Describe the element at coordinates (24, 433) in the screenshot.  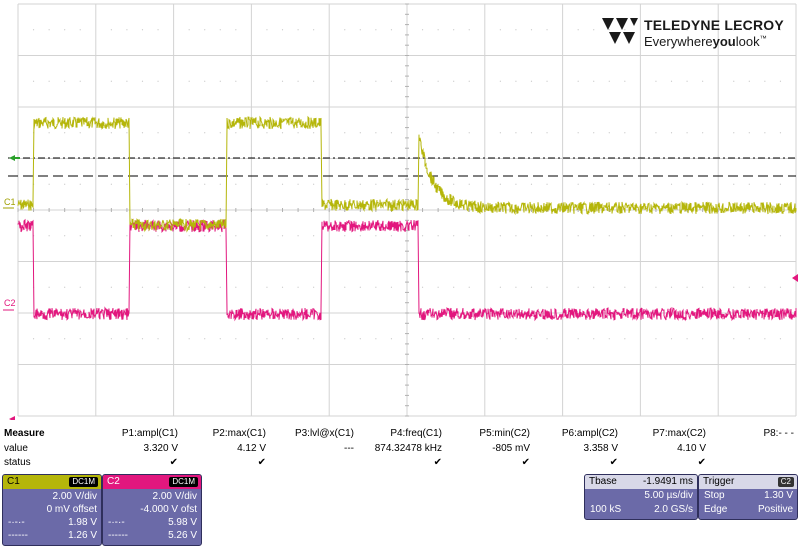
I see `measure-title: Measure` at that location.